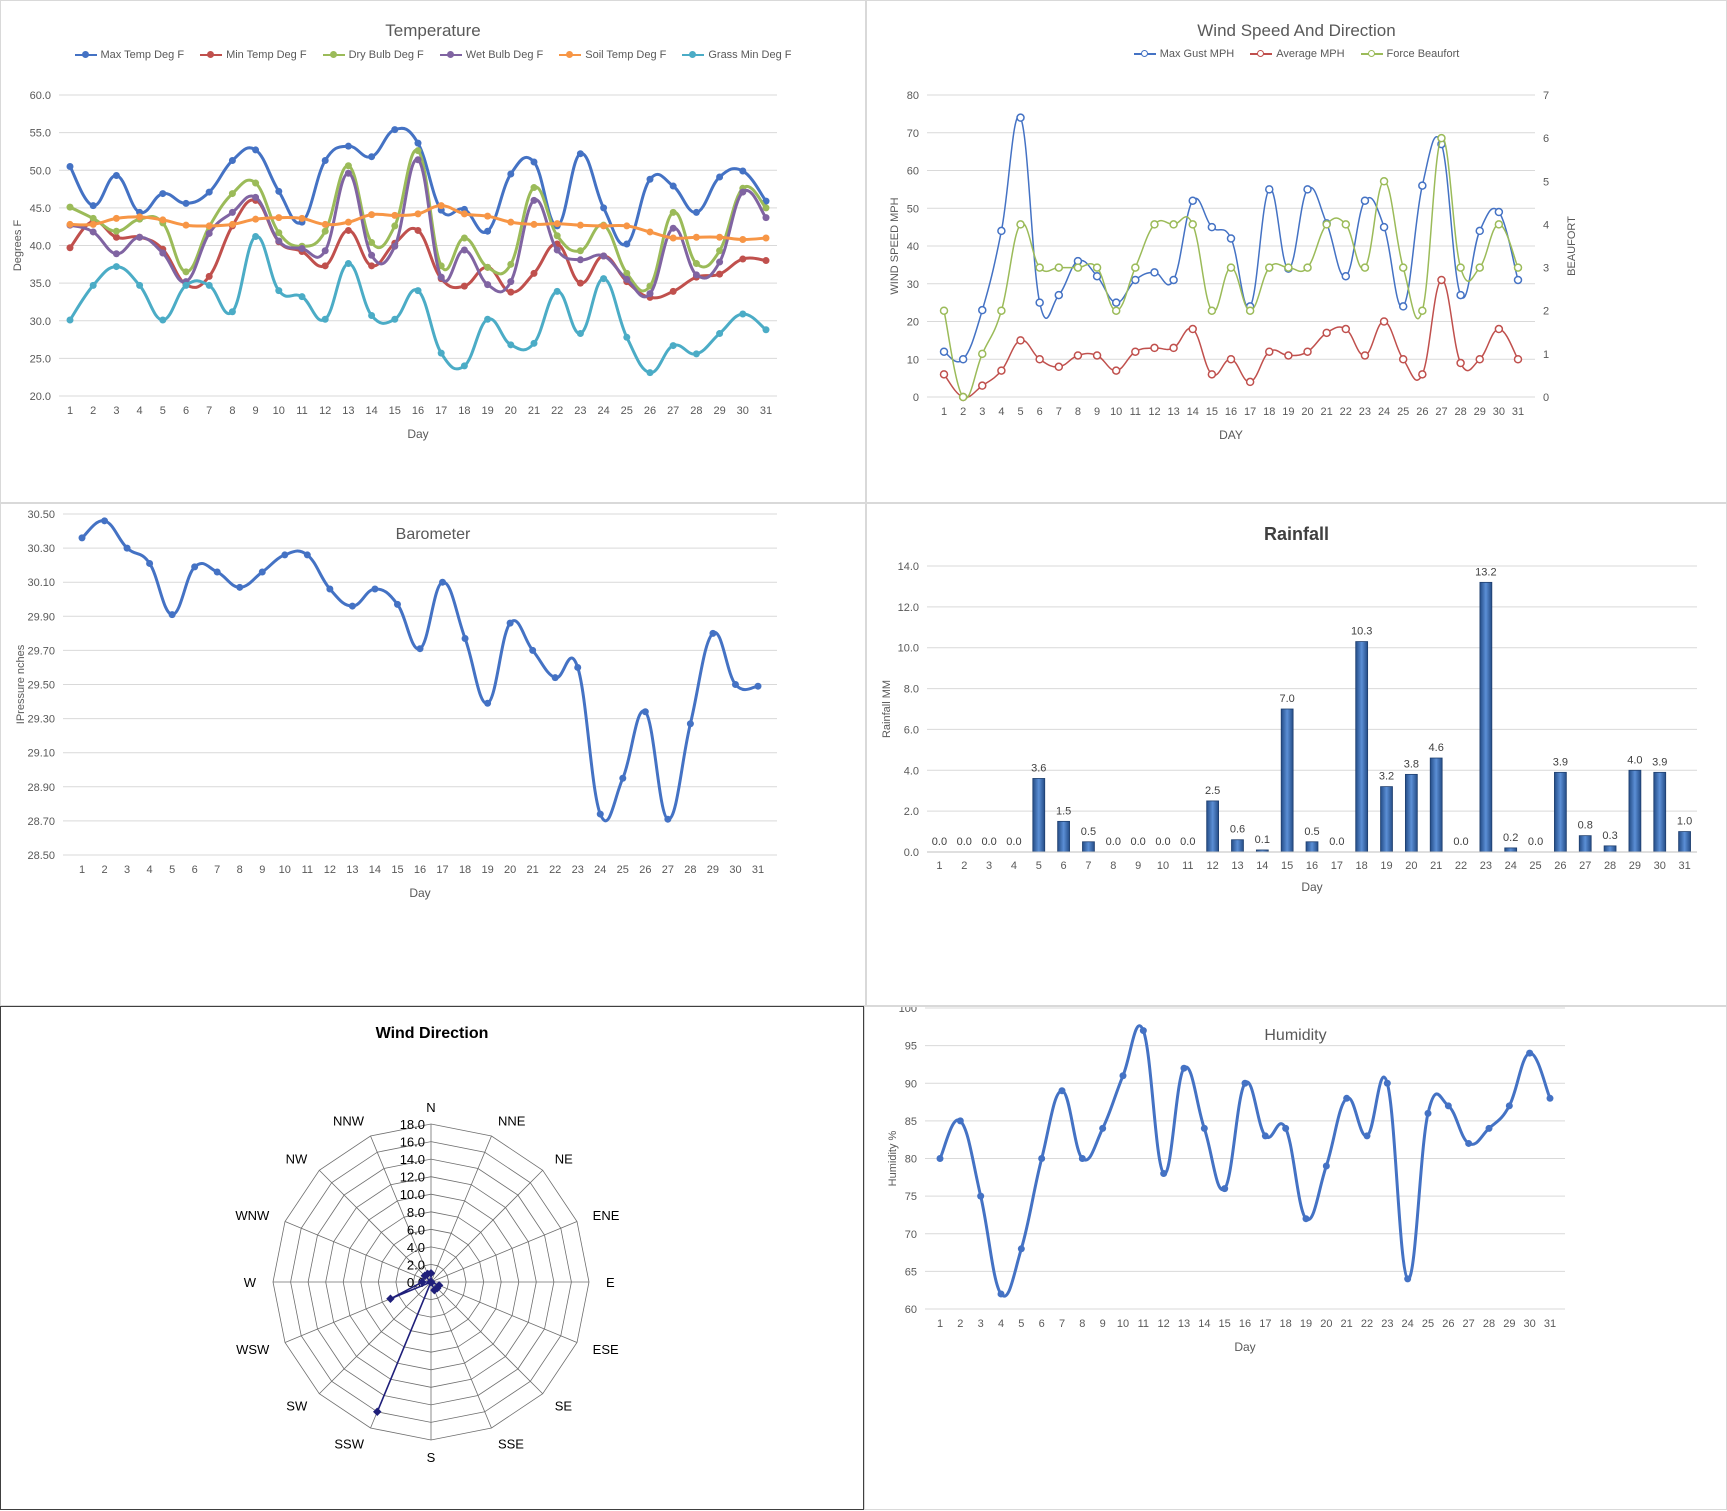 The height and width of the screenshot is (1511, 1727). What do you see at coordinates (186, 411) in the screenshot?
I see `x-tick-label: 6` at bounding box center [186, 411].